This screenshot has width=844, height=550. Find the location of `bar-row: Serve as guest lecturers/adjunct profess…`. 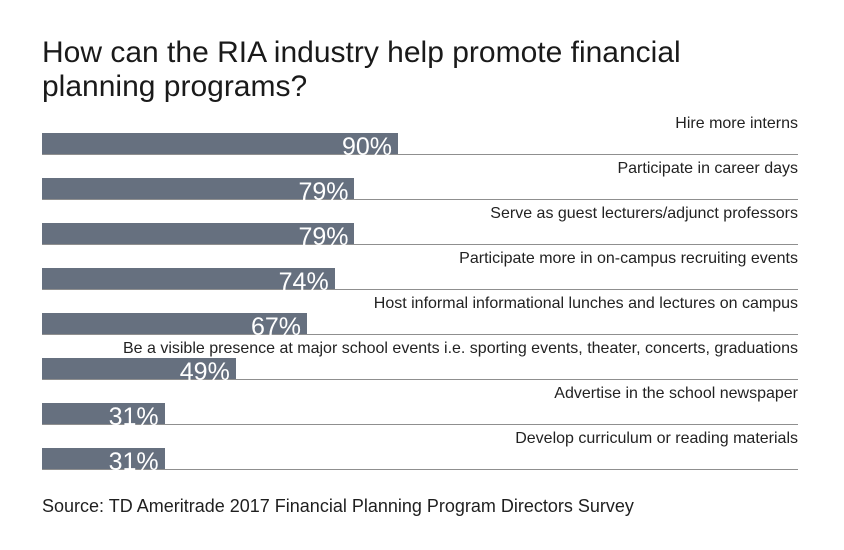

bar-row: Serve as guest lecturers/adjunct profess… is located at coordinates (420, 225).